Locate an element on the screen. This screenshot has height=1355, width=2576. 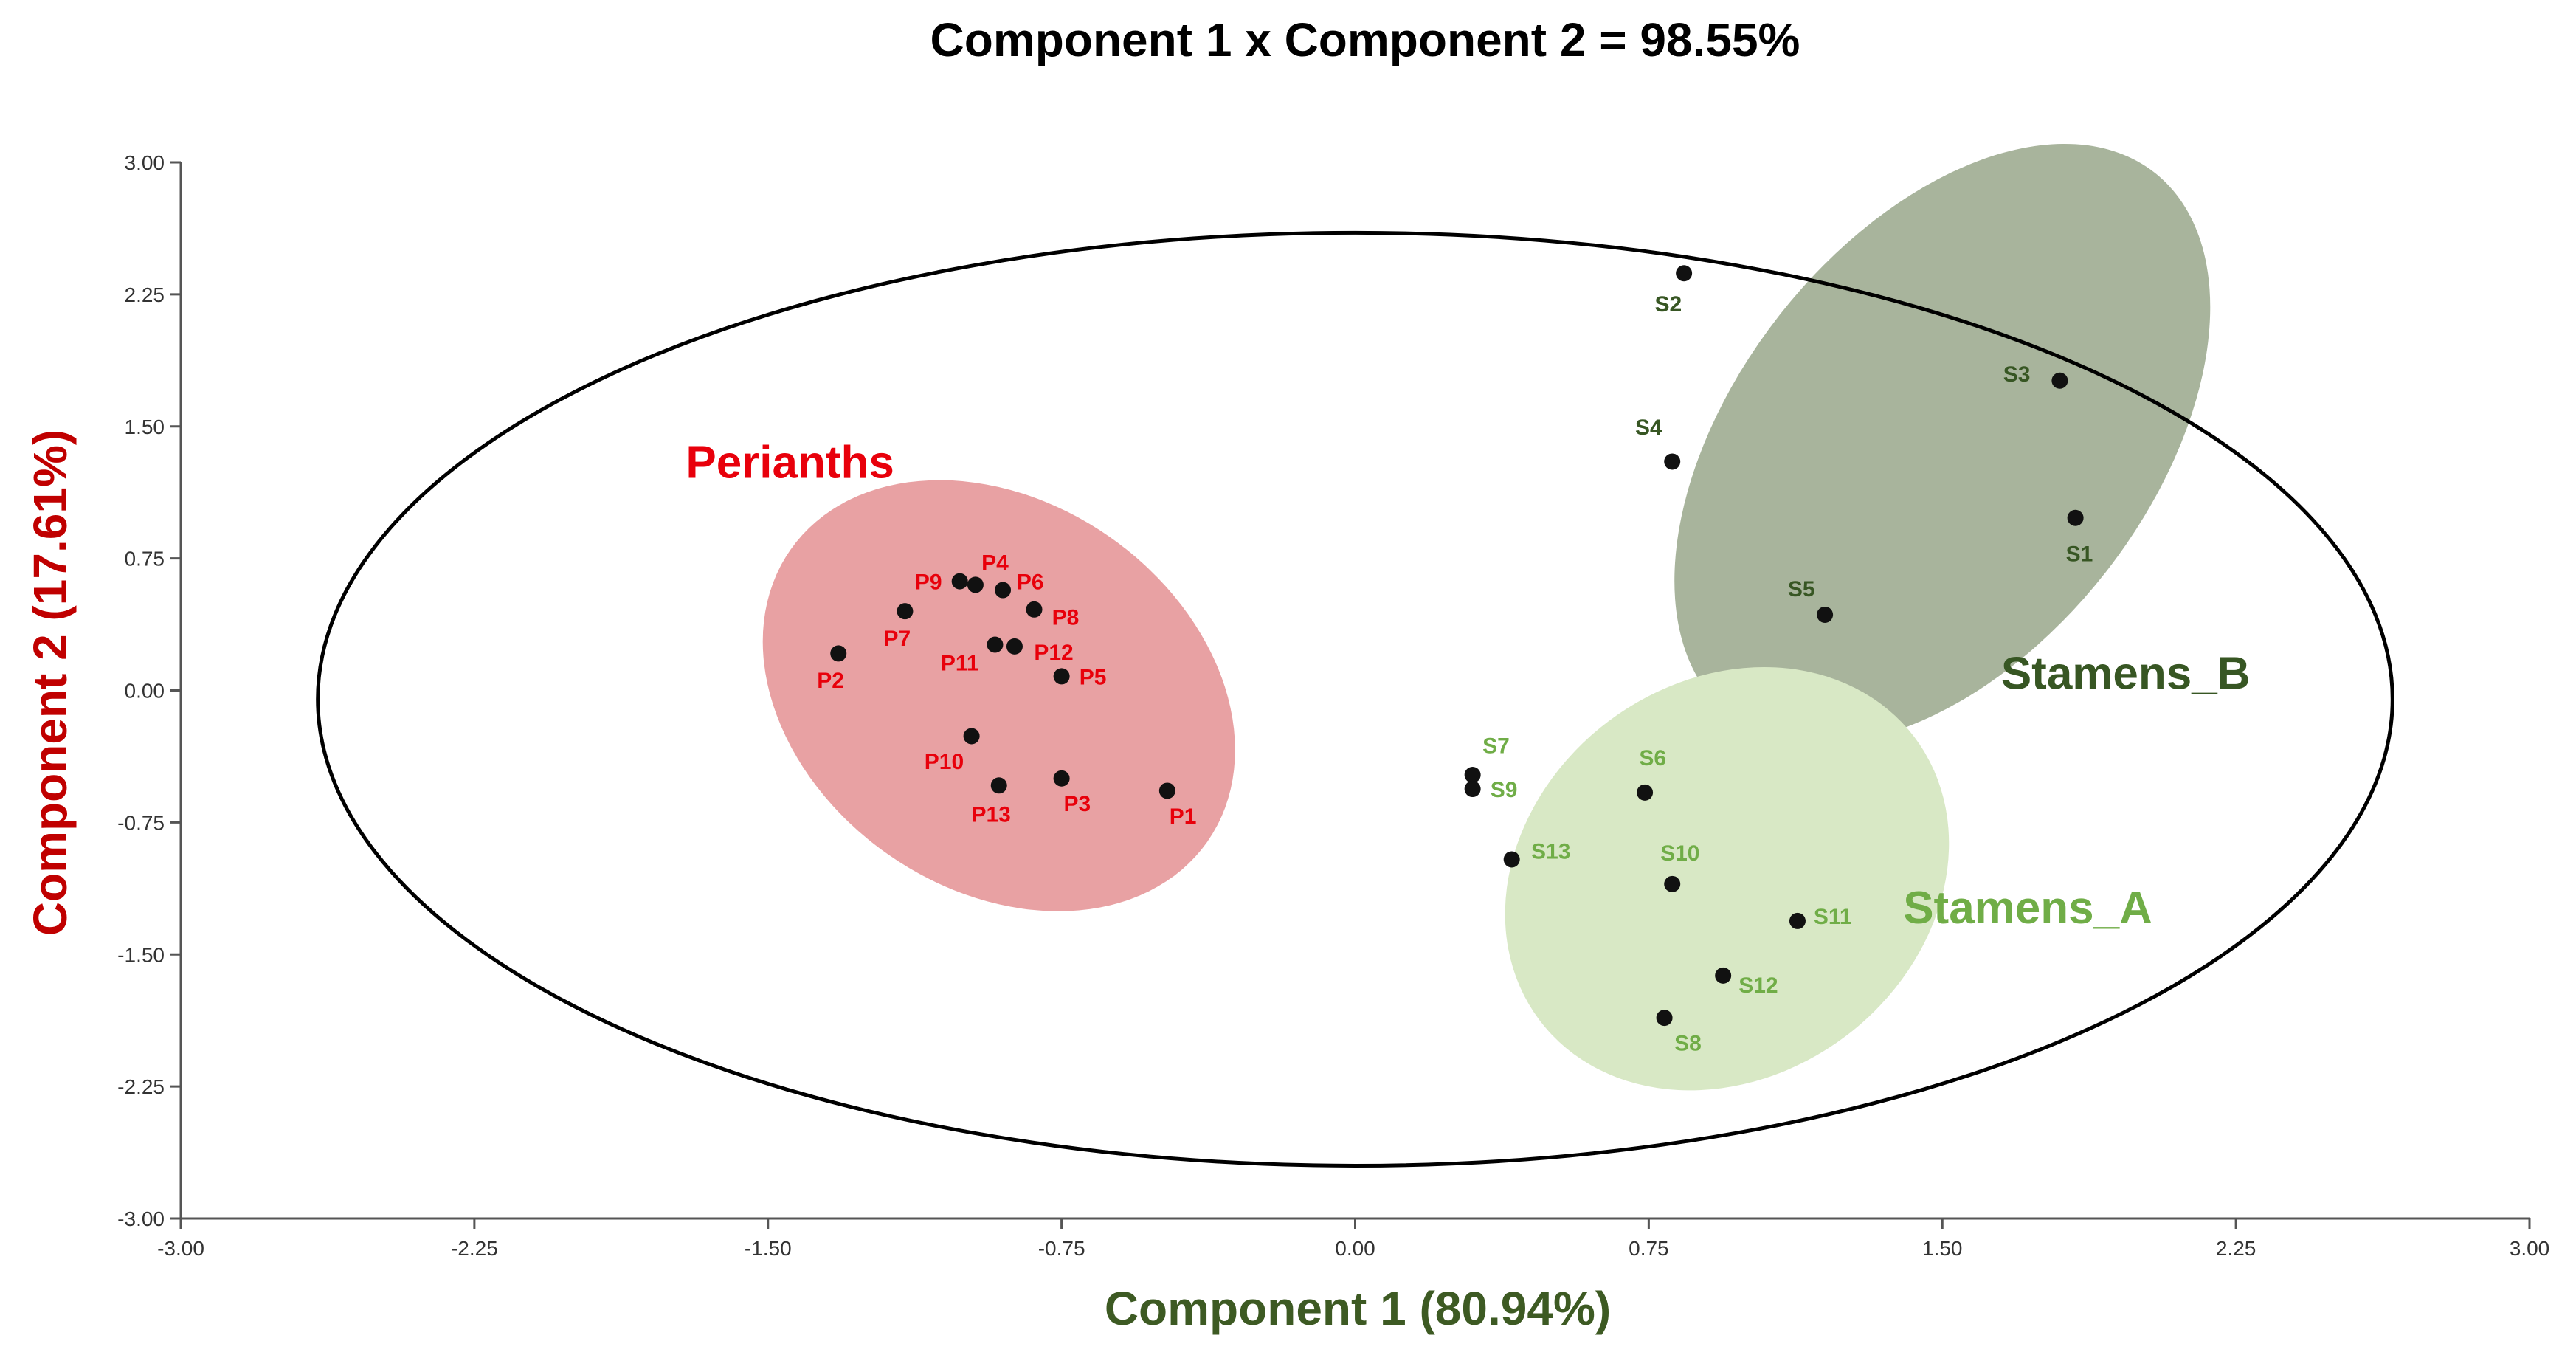
x-tick-label: 3.00 is located at coordinates (2530, 1248).